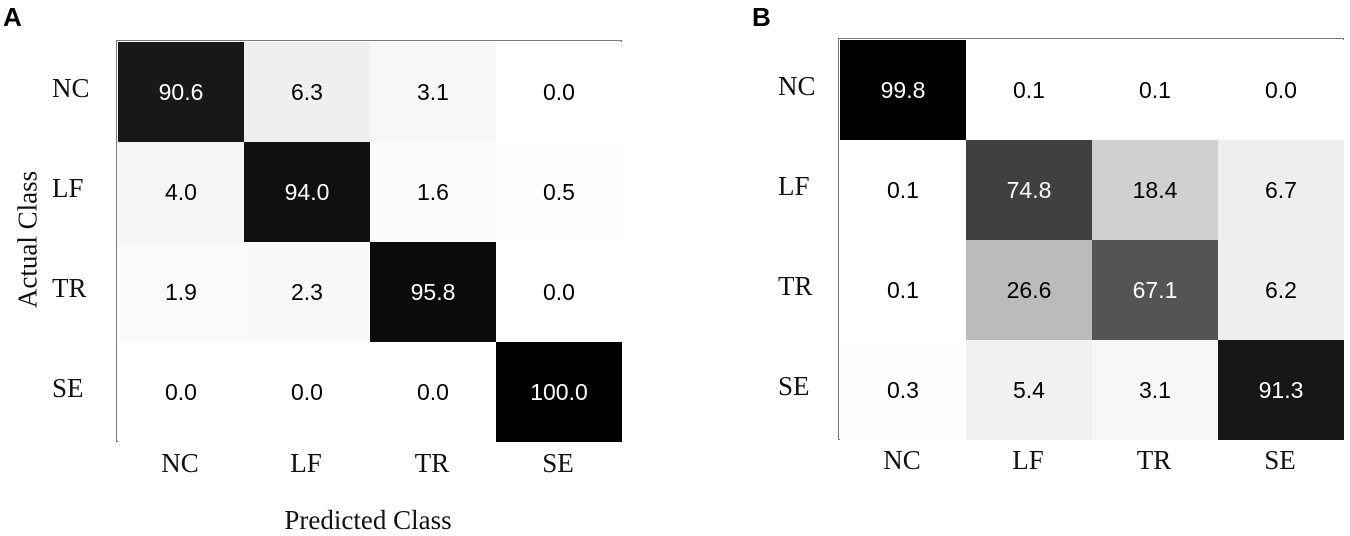 The image size is (1350, 536). Describe the element at coordinates (559, 192) in the screenshot. I see `matrix-cell: 0.5` at that location.